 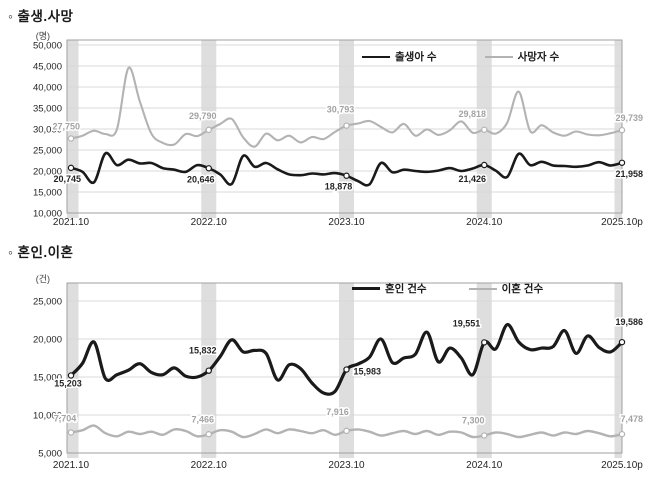 What do you see at coordinates (416, 57) in the screenshot?
I see `legend-label-births: 출생아 수` at bounding box center [416, 57].